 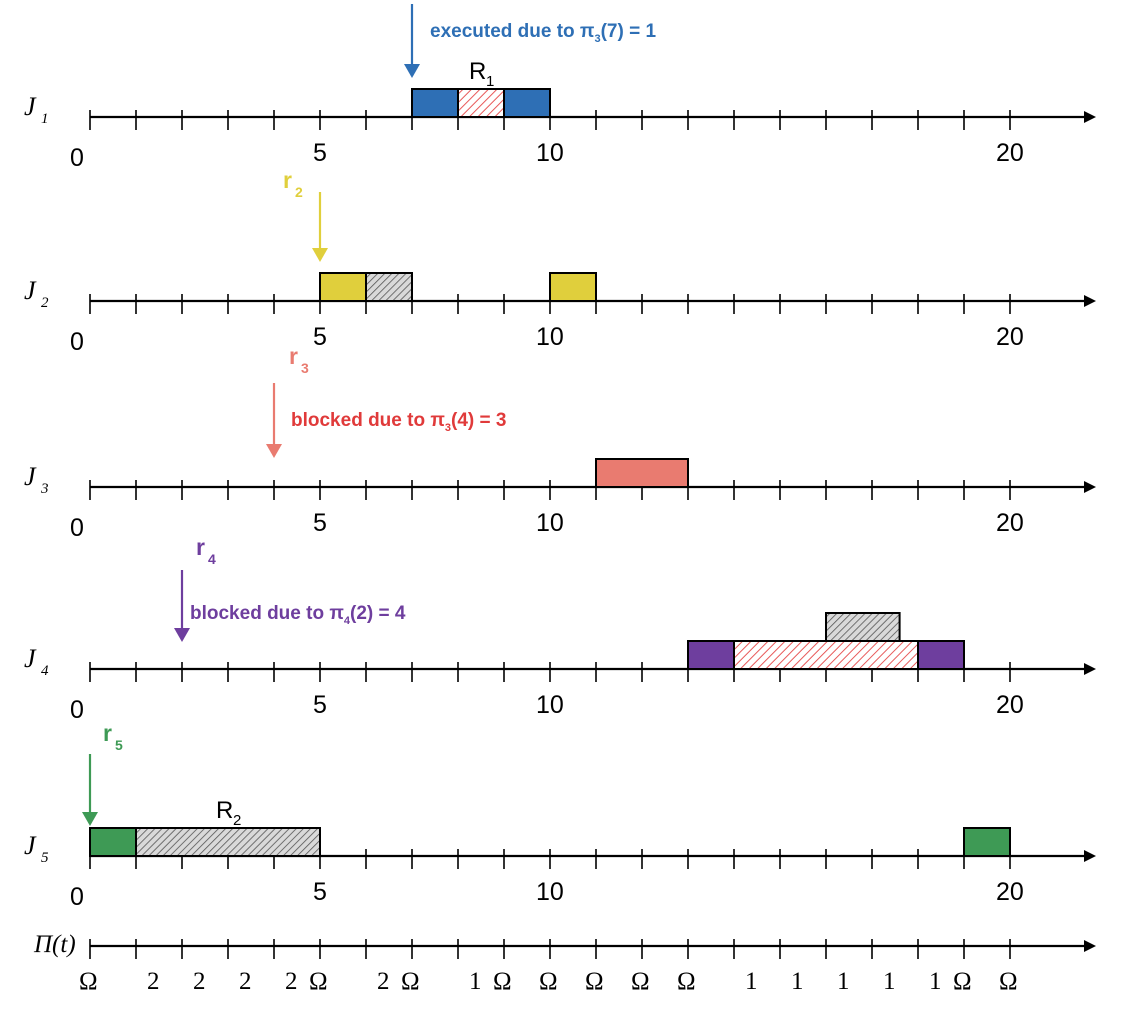 I want to click on row-j1-axis-arrowhead, so click(x=1090, y=117).